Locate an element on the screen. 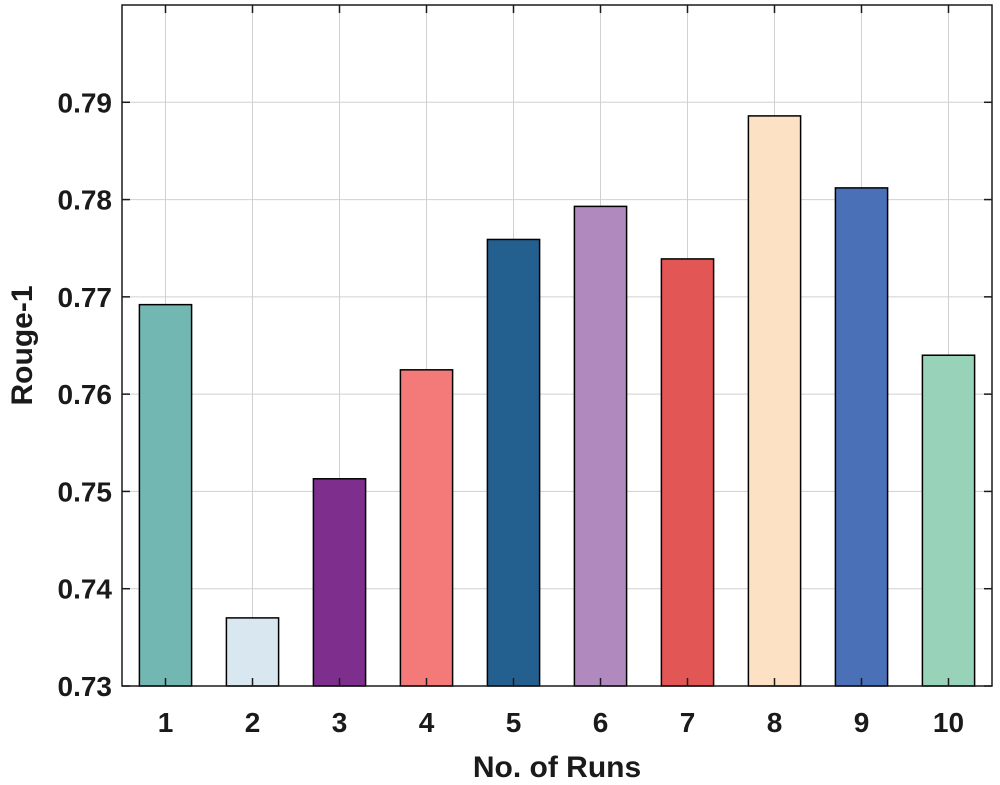  x-tick-label-6: 6 is located at coordinates (601, 722).